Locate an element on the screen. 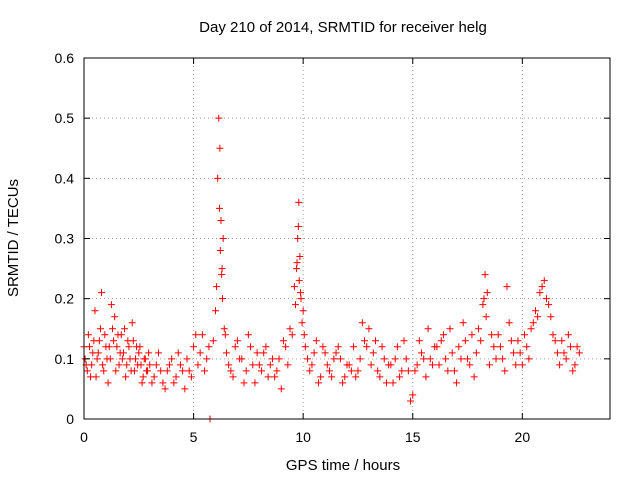  x-axis-title: GPS time / hours is located at coordinates (343, 465).